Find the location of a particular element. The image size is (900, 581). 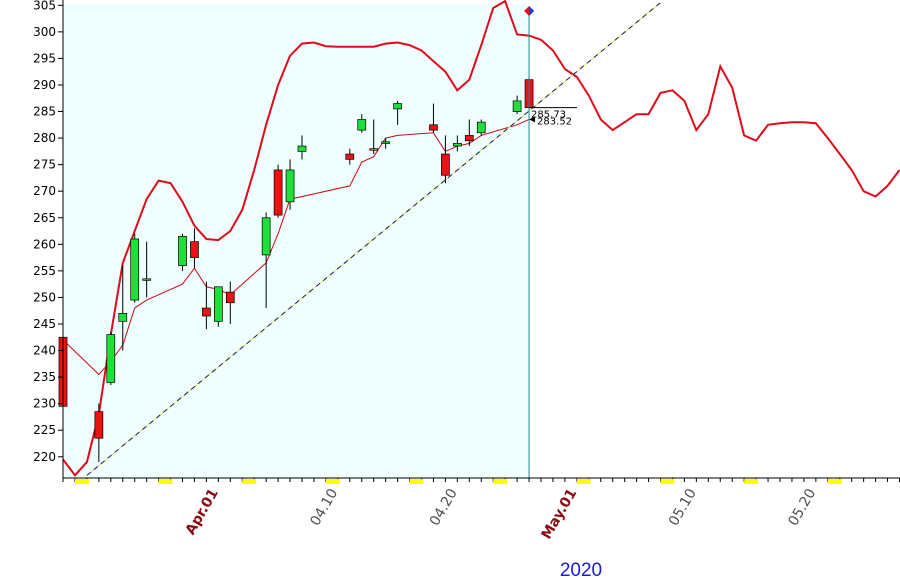

y-tick-label: 255 is located at coordinates (44, 271).